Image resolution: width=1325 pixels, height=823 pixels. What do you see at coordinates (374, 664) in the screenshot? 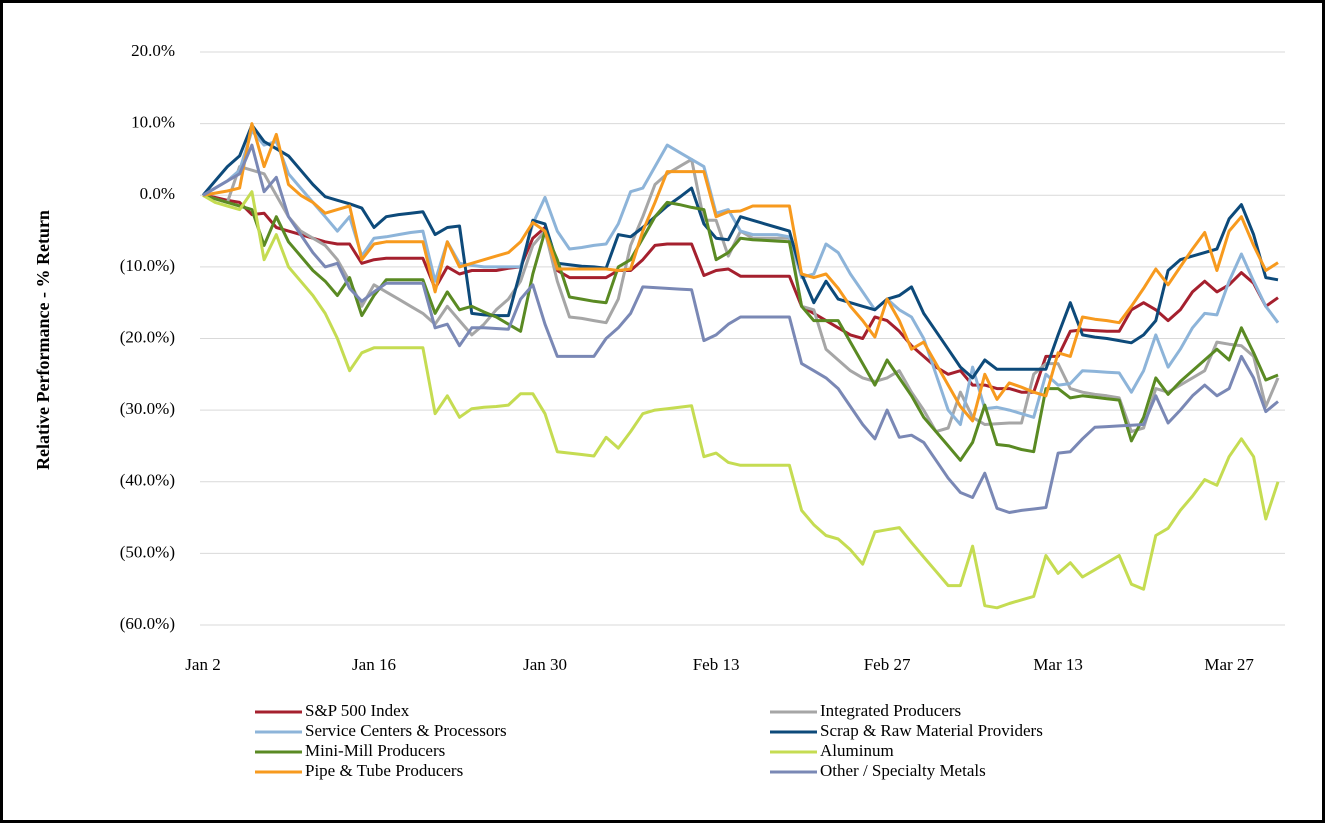
I see `x-tick-label: Jan 16` at bounding box center [374, 664].